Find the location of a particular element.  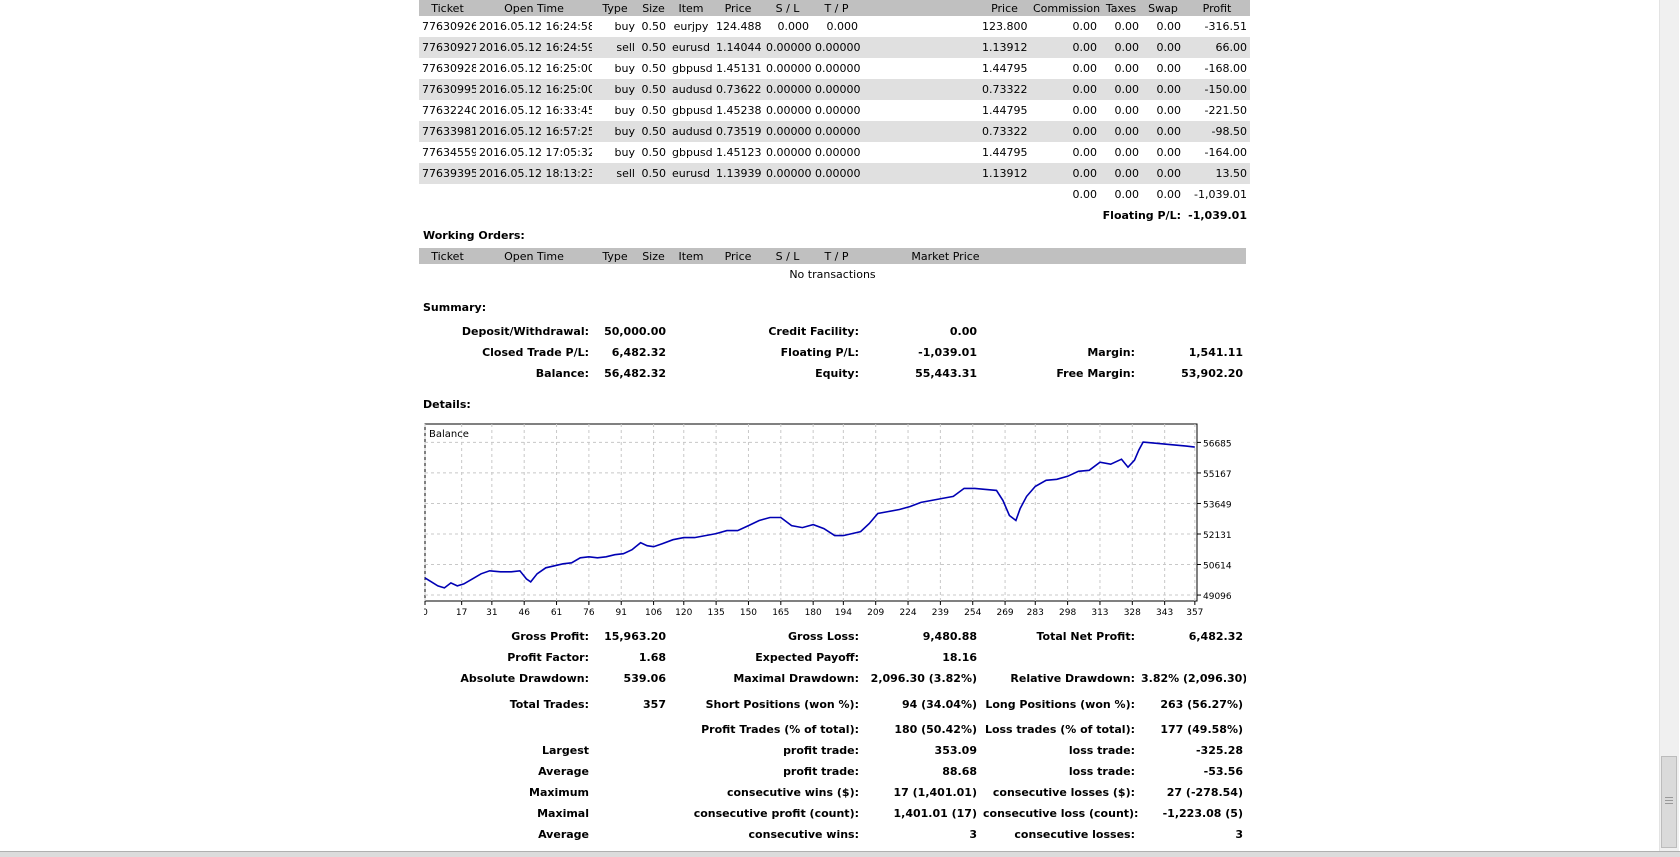

table-cell: -150.00 is located at coordinates (1217, 89).